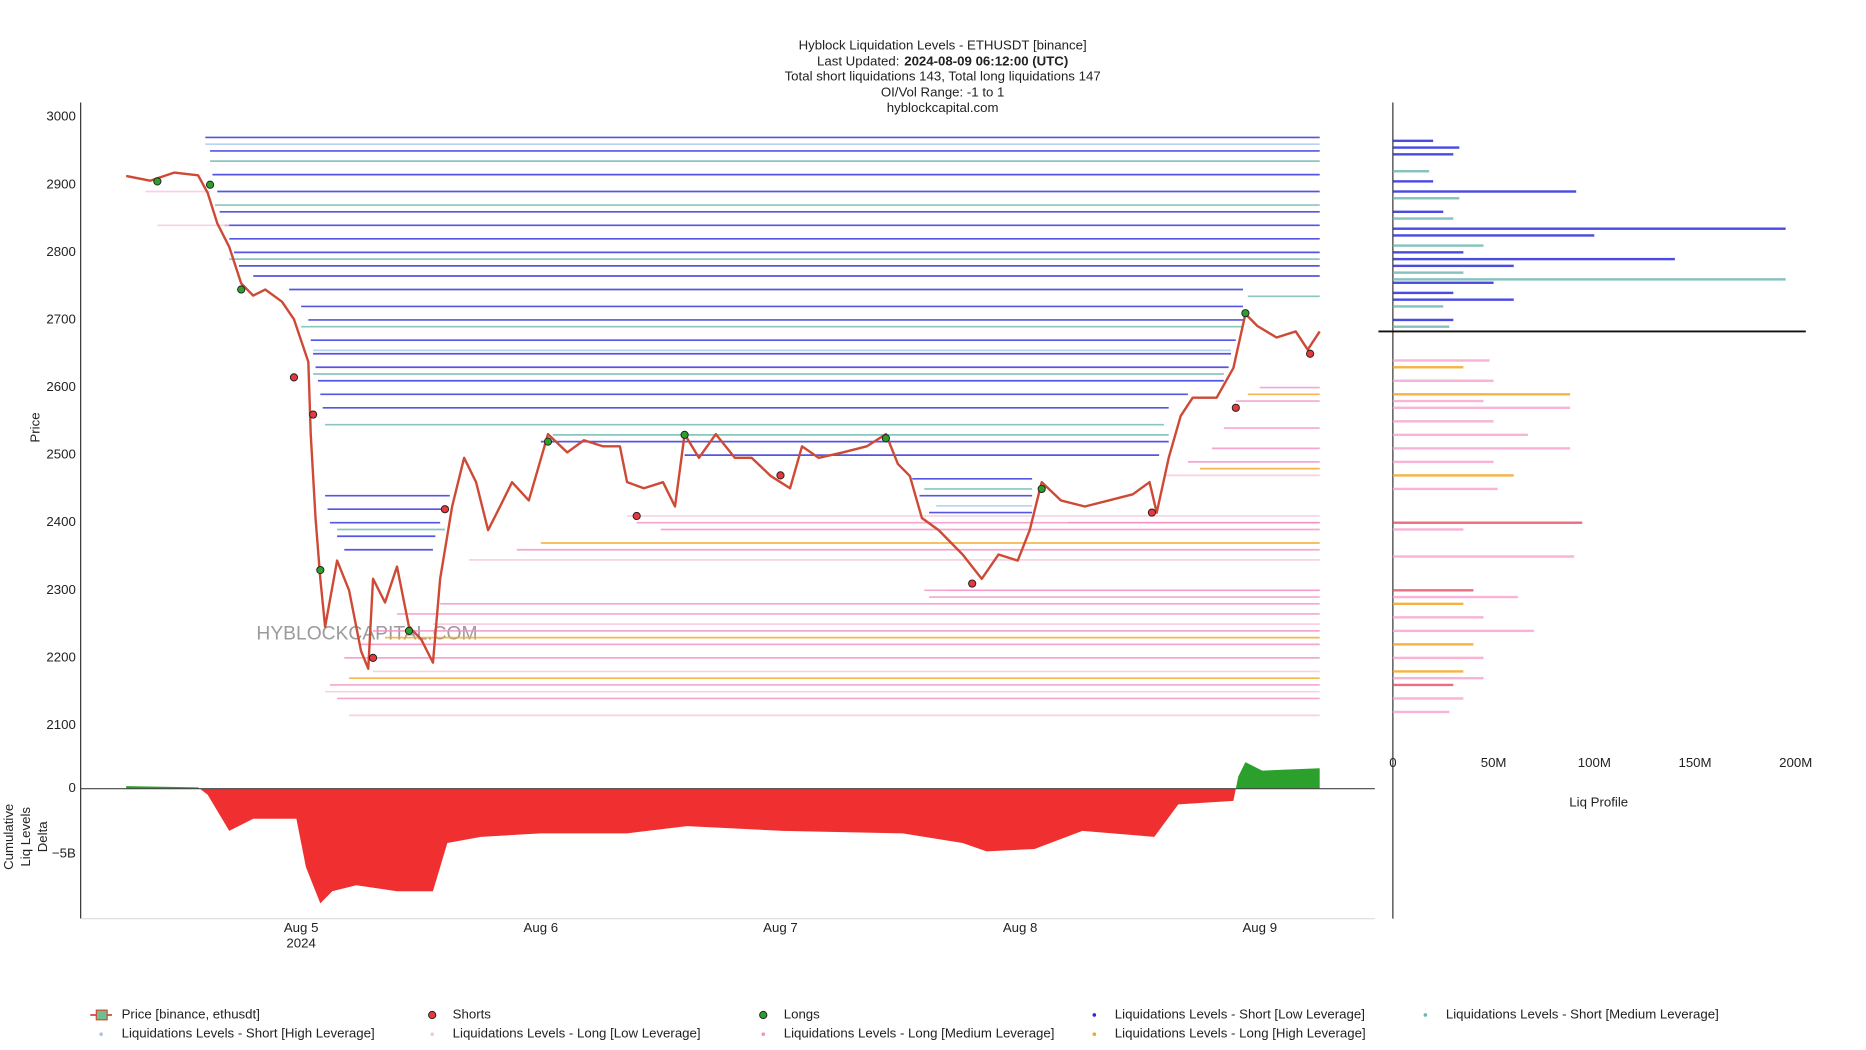  What do you see at coordinates (191, 1013) in the screenshot?
I see `legend-label: Price [binance, ethusdt]` at bounding box center [191, 1013].